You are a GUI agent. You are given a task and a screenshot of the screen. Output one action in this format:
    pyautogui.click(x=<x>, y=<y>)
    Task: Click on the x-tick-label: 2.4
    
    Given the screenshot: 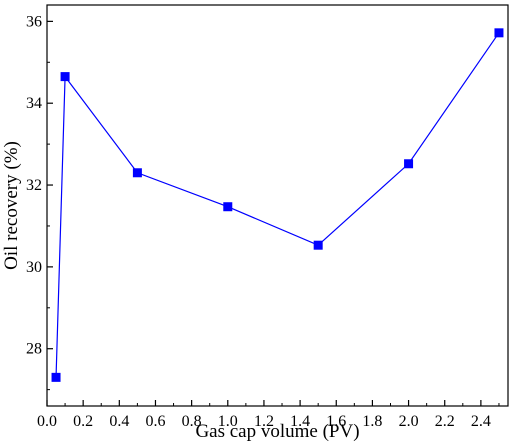 What is the action you would take?
    pyautogui.click(x=481, y=421)
    